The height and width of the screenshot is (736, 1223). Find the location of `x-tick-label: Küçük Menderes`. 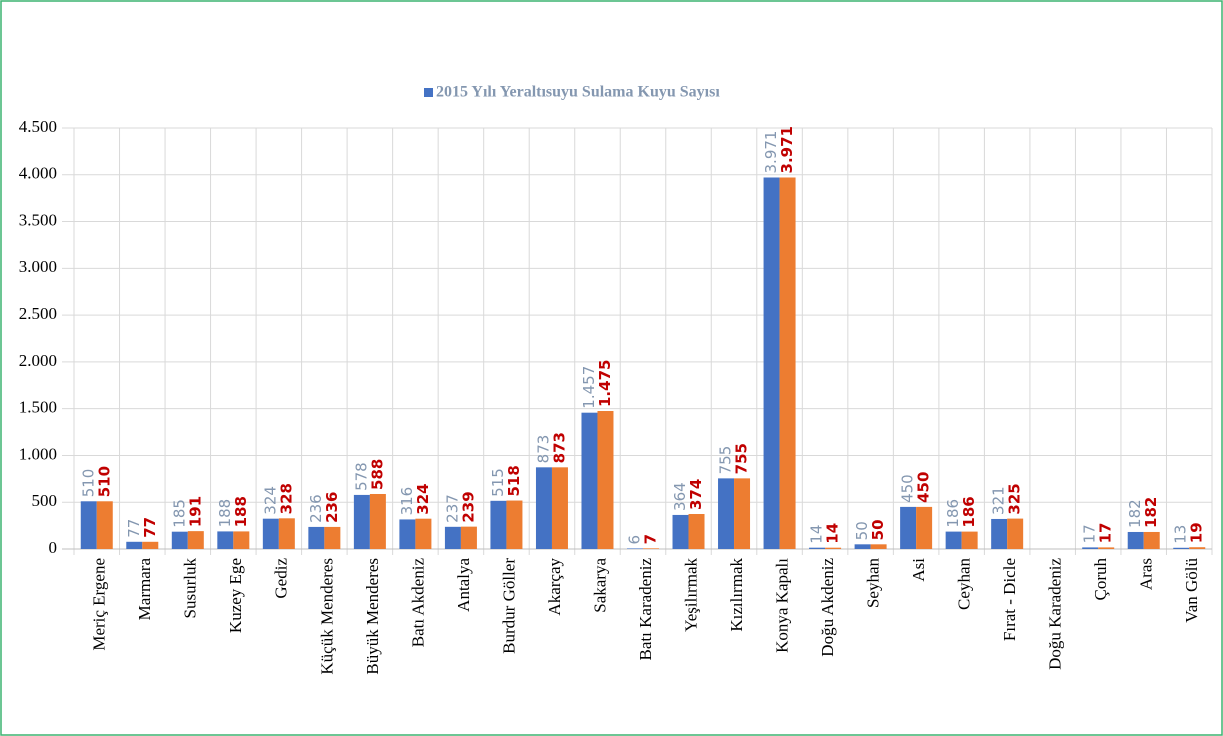

x-tick-label: Küçük Menderes is located at coordinates (326, 616).